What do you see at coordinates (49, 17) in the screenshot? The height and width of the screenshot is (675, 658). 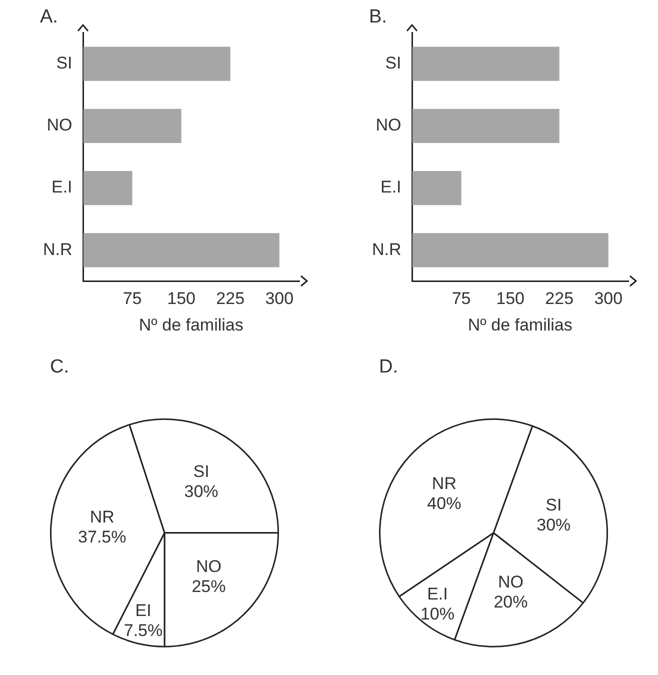 I see `chart-title: A.` at bounding box center [49, 17].